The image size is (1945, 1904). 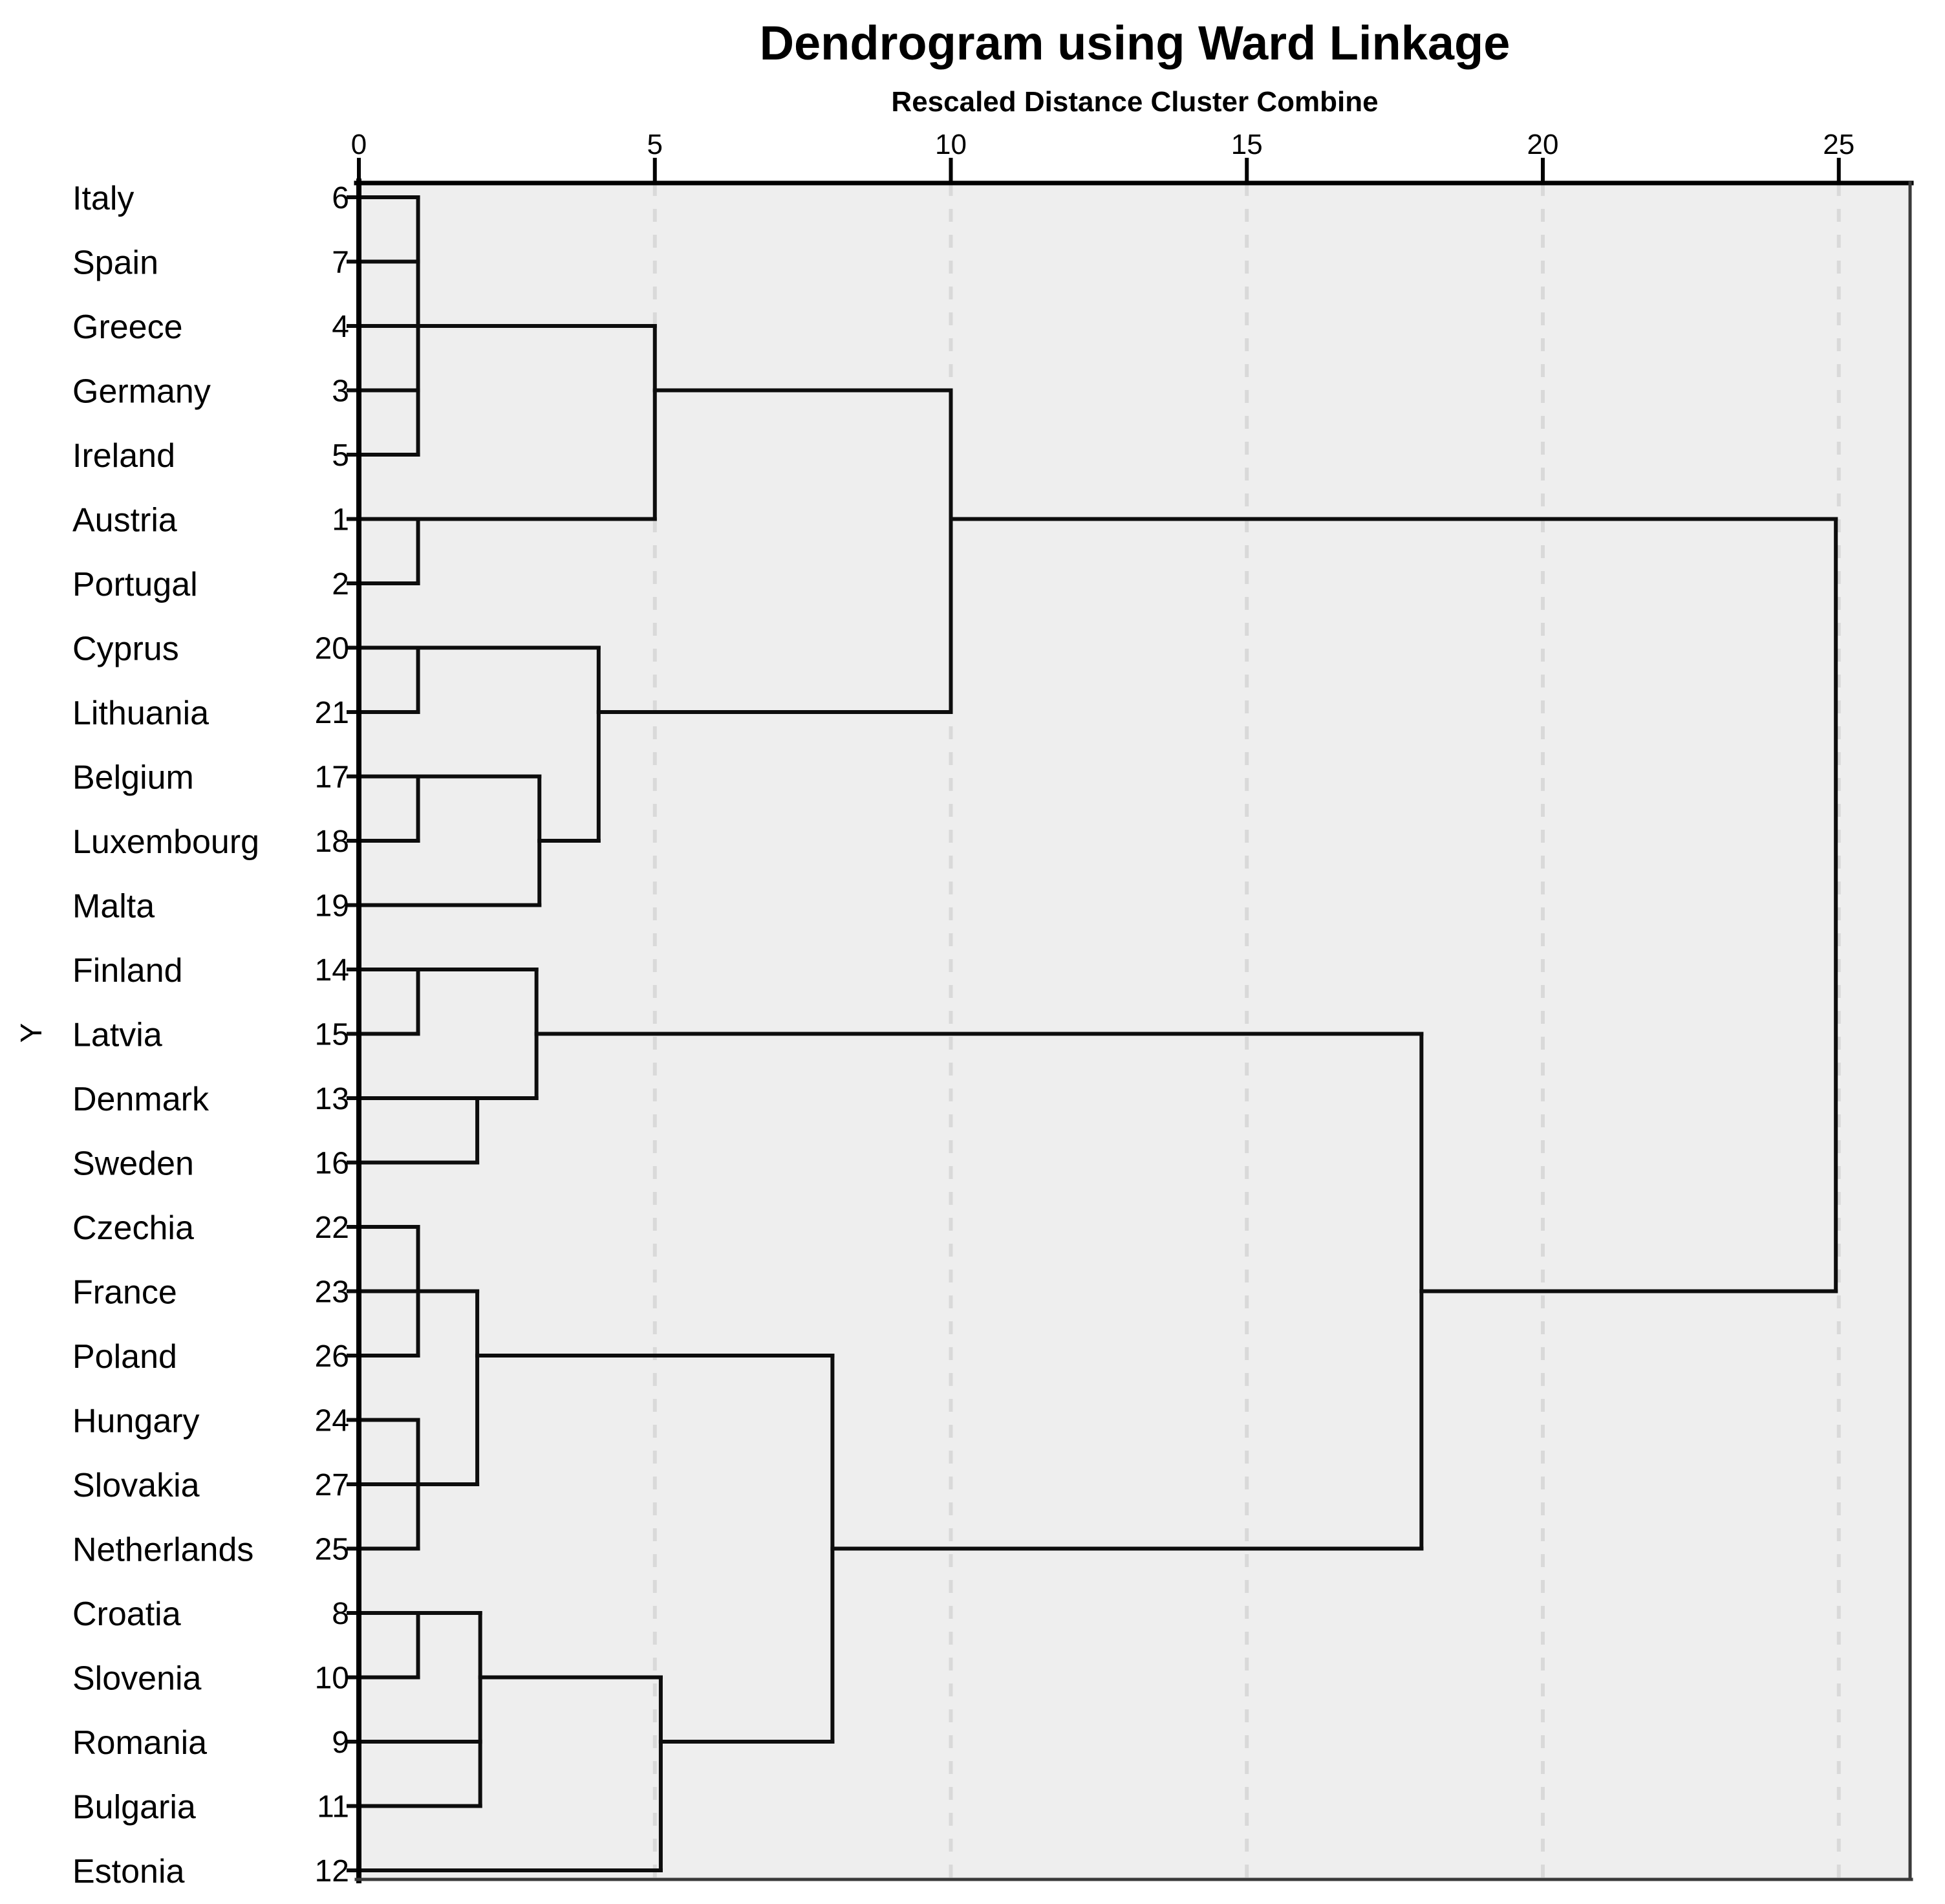 I want to click on x-axis: 0 5 10 15 20 25, so click(x=1102, y=156).